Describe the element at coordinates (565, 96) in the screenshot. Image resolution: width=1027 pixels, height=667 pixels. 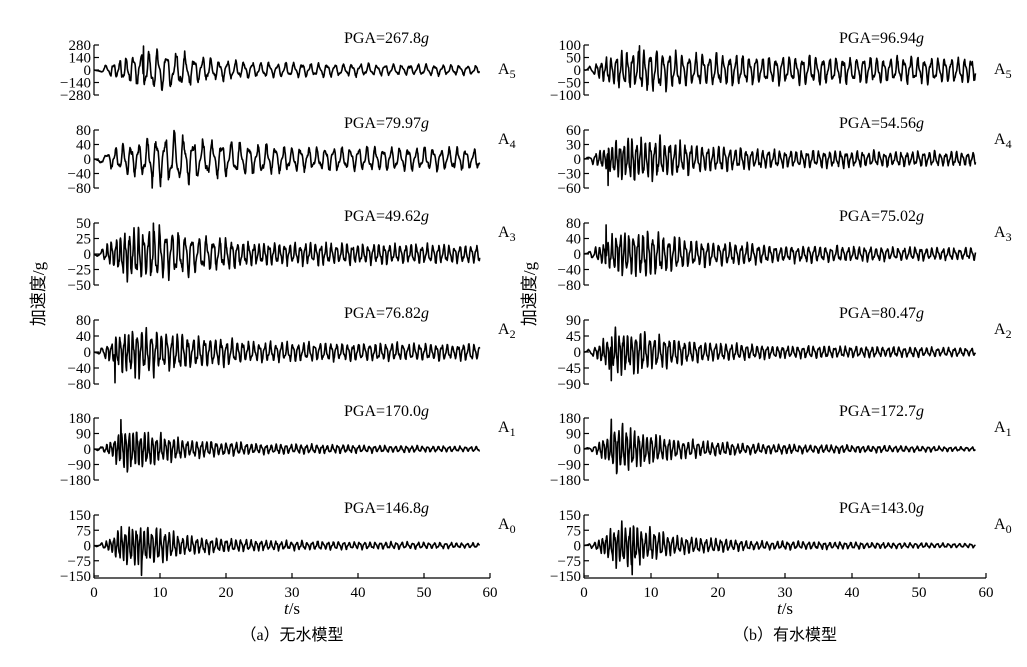
I see `y-tick-label: −100` at that location.